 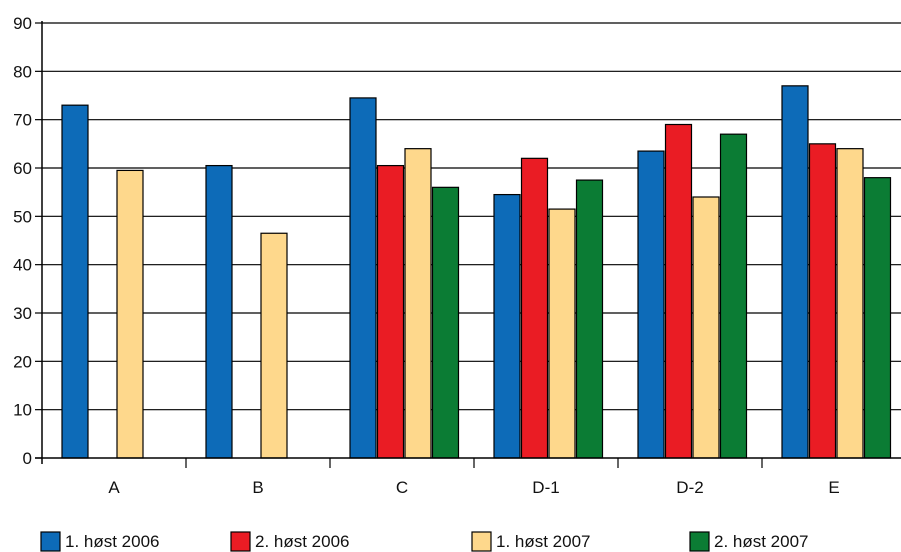 What do you see at coordinates (761, 541) in the screenshot?
I see `legend-label: 2. høst 2007` at bounding box center [761, 541].